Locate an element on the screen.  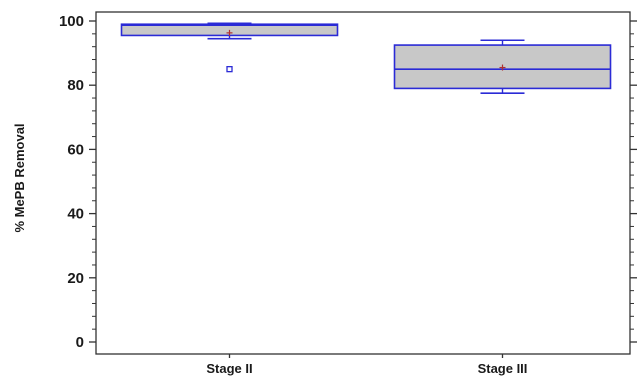
y-axis-title: % MePB Removal is located at coordinates (19, 177).